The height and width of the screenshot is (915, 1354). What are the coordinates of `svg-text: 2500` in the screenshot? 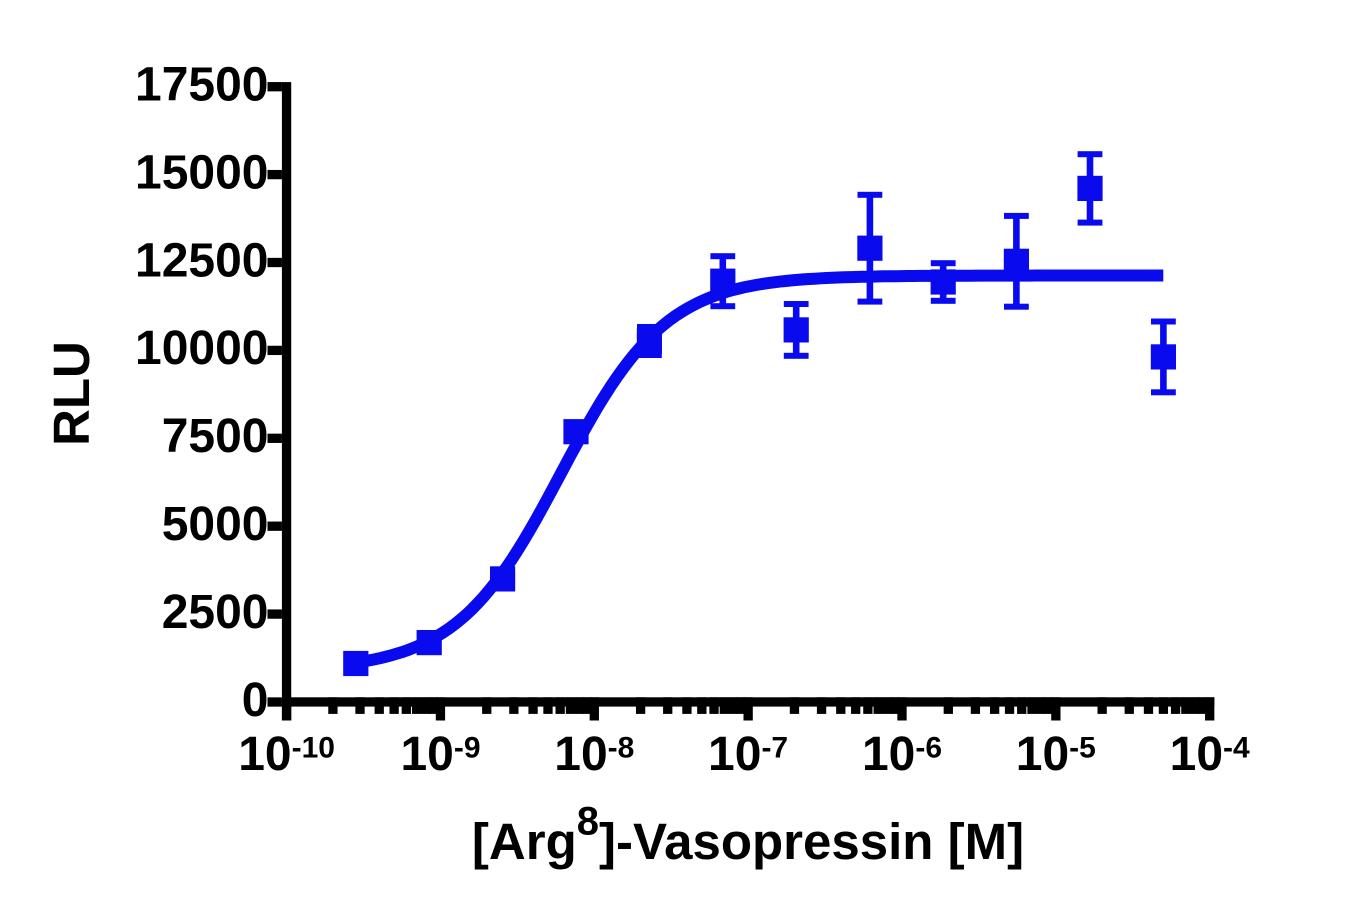 It's located at (215, 612).